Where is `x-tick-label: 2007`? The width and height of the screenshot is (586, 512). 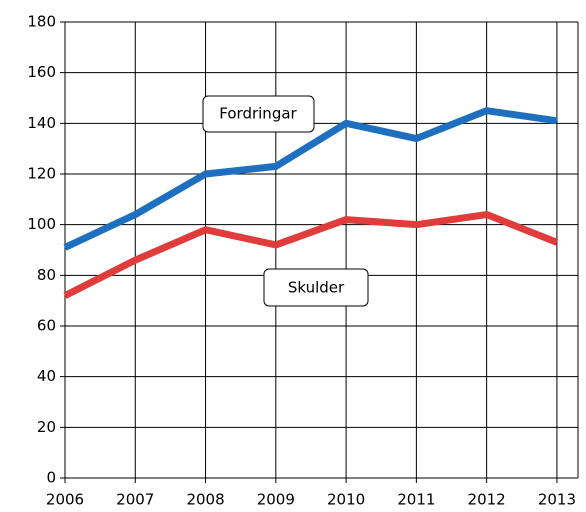 x-tick-label: 2007 is located at coordinates (135, 500).